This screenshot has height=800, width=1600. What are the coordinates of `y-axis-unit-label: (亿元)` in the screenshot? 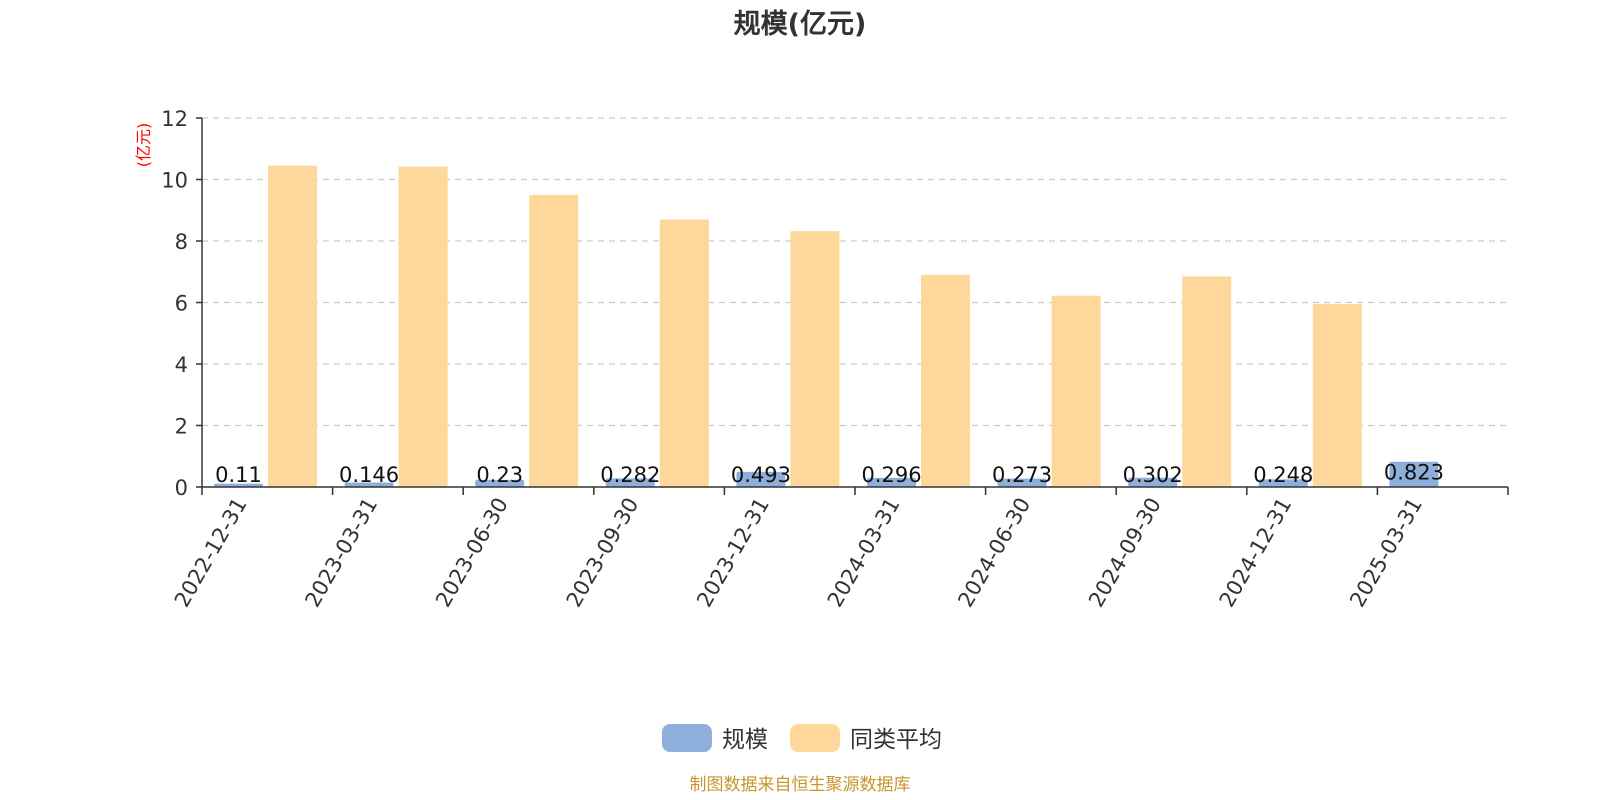 It's located at (143, 145).